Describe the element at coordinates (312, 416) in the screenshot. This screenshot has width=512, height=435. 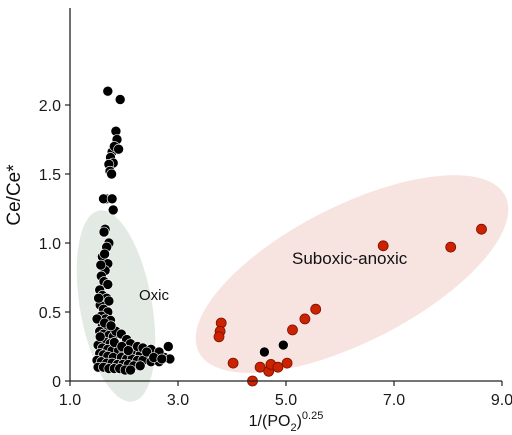
I see `x-axis-title-superscript: 0.25` at that location.